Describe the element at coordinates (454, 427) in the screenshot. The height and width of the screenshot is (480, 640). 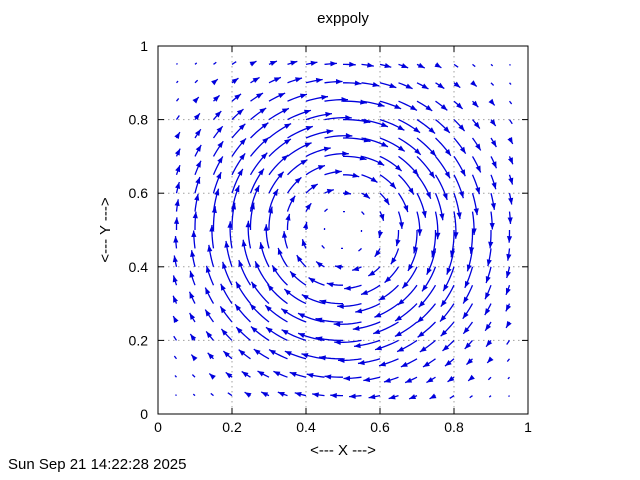
I see `x-tick-label: 0.8` at that location.